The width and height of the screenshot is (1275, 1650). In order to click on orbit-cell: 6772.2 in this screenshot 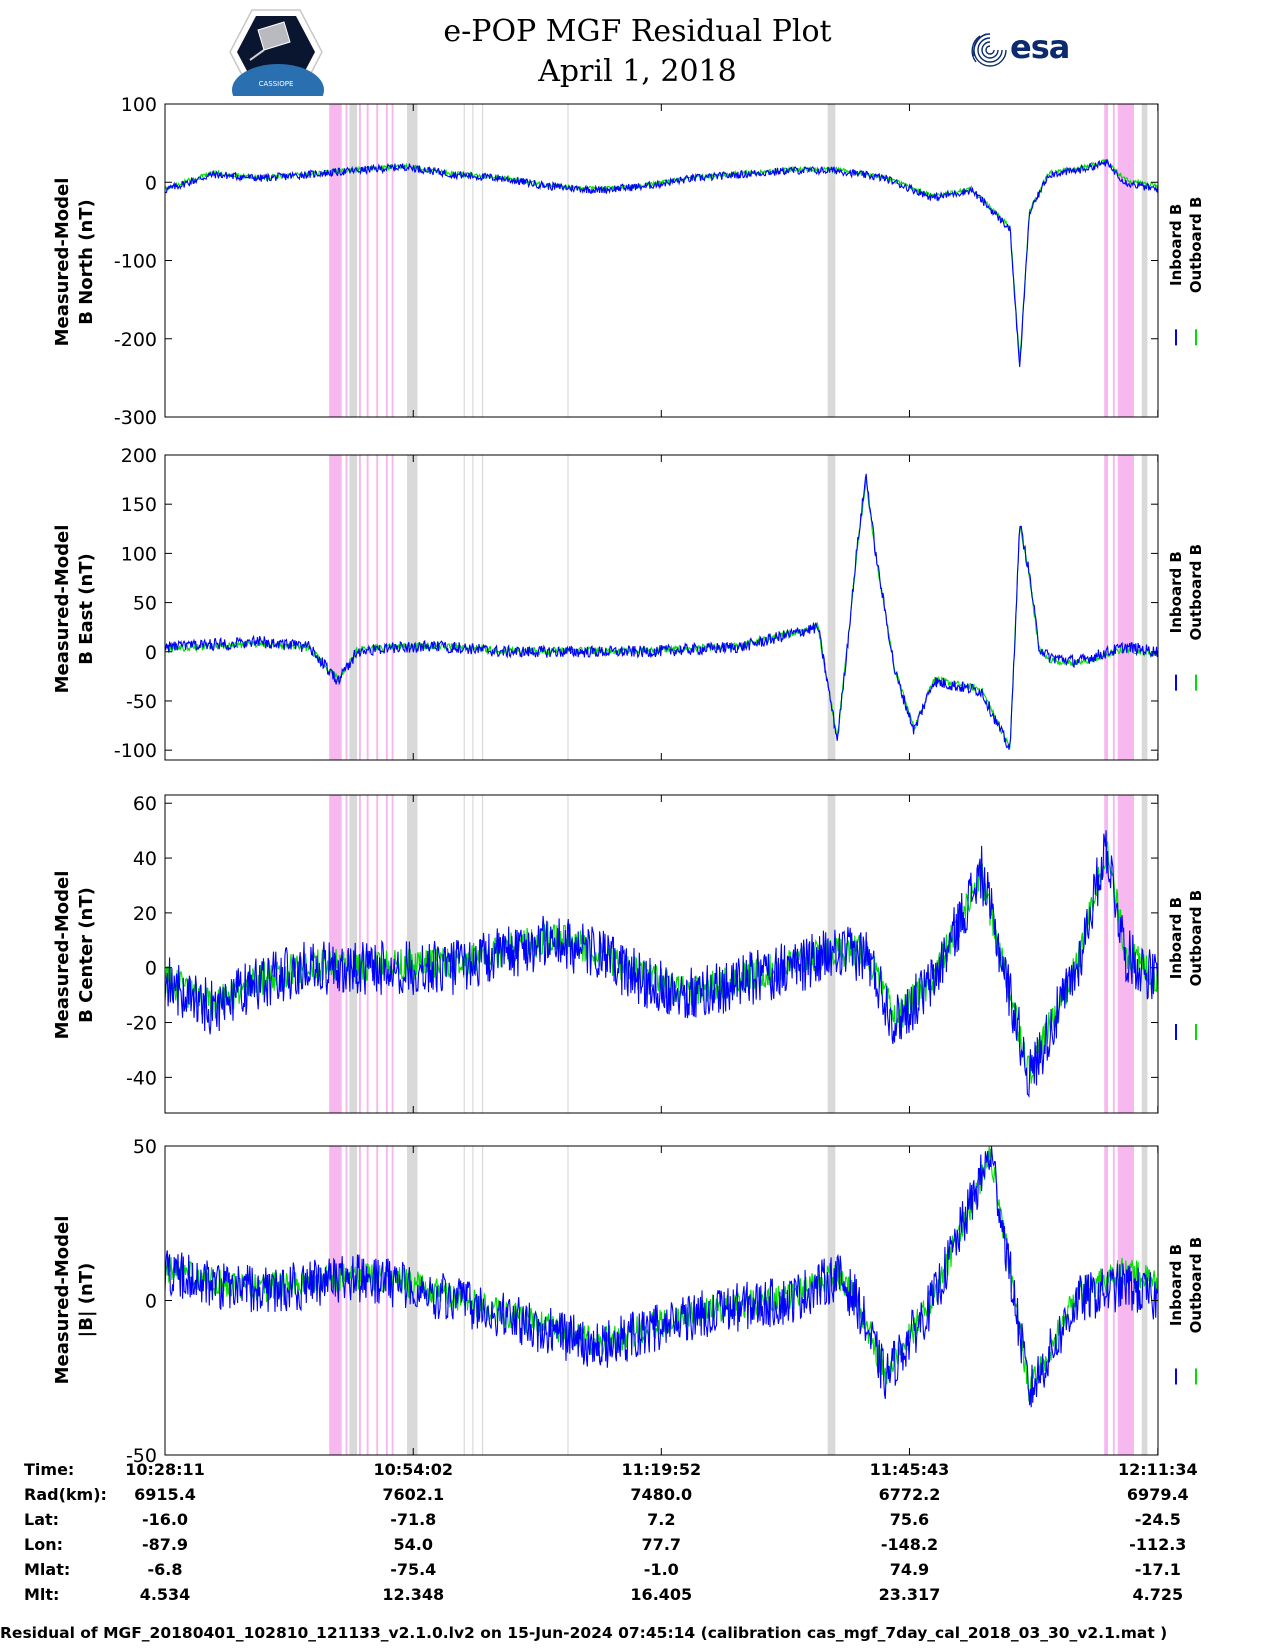, I will do `click(909, 1494)`.